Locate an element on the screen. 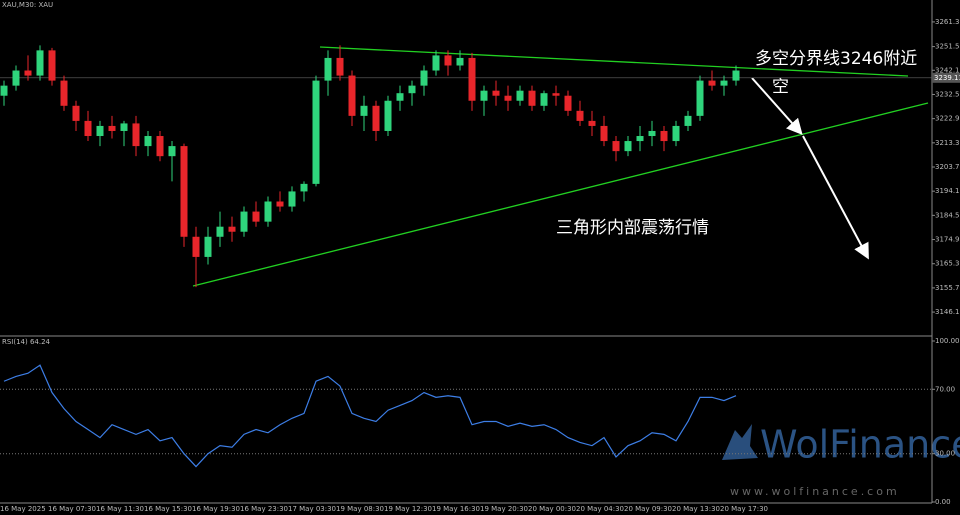 The image size is (960, 515). x-tick-label: 20 May 09:30 is located at coordinates (648, 509).